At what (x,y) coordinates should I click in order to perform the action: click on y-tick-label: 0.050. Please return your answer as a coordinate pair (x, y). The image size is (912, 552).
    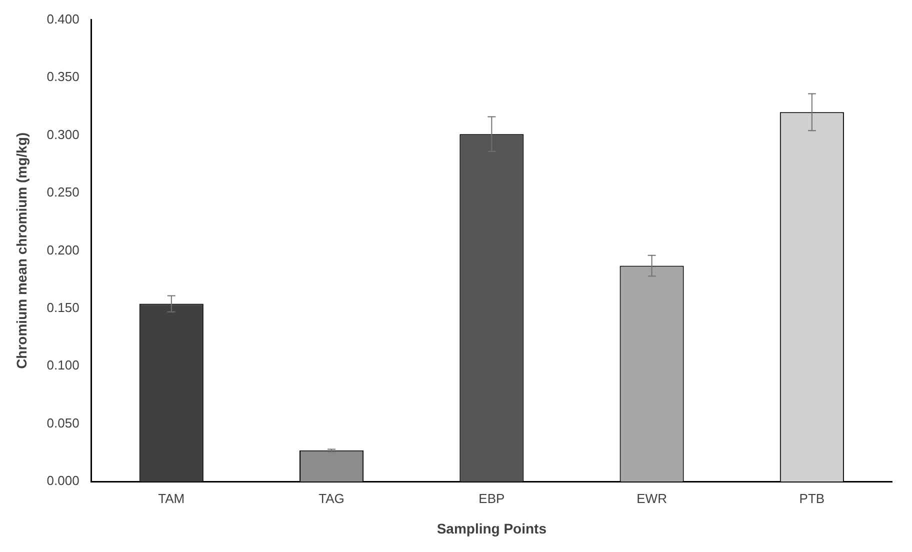
    Looking at the image, I should click on (63, 422).